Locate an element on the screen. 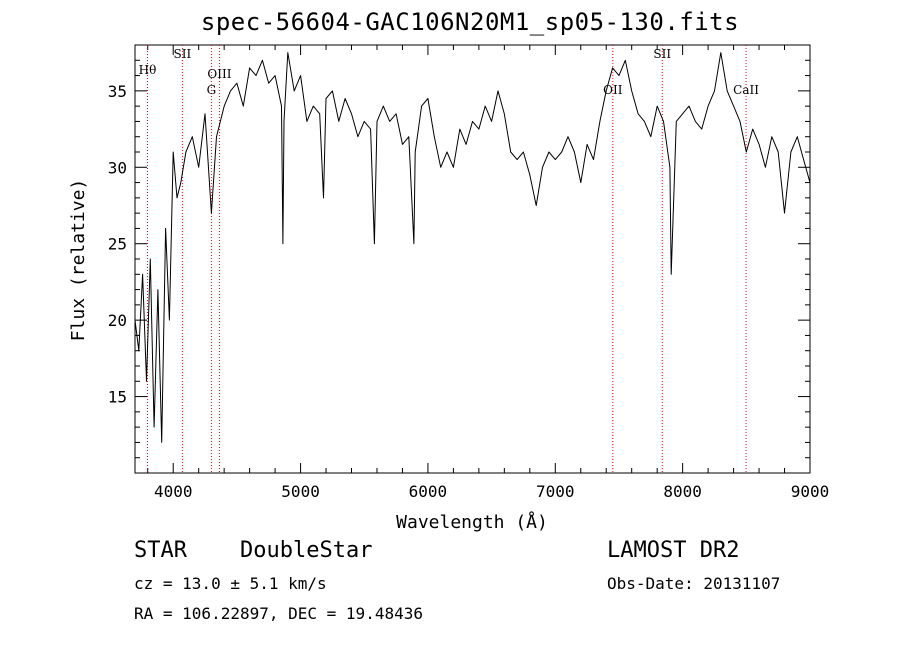  x-tick-label: 8000 is located at coordinates (682, 491).